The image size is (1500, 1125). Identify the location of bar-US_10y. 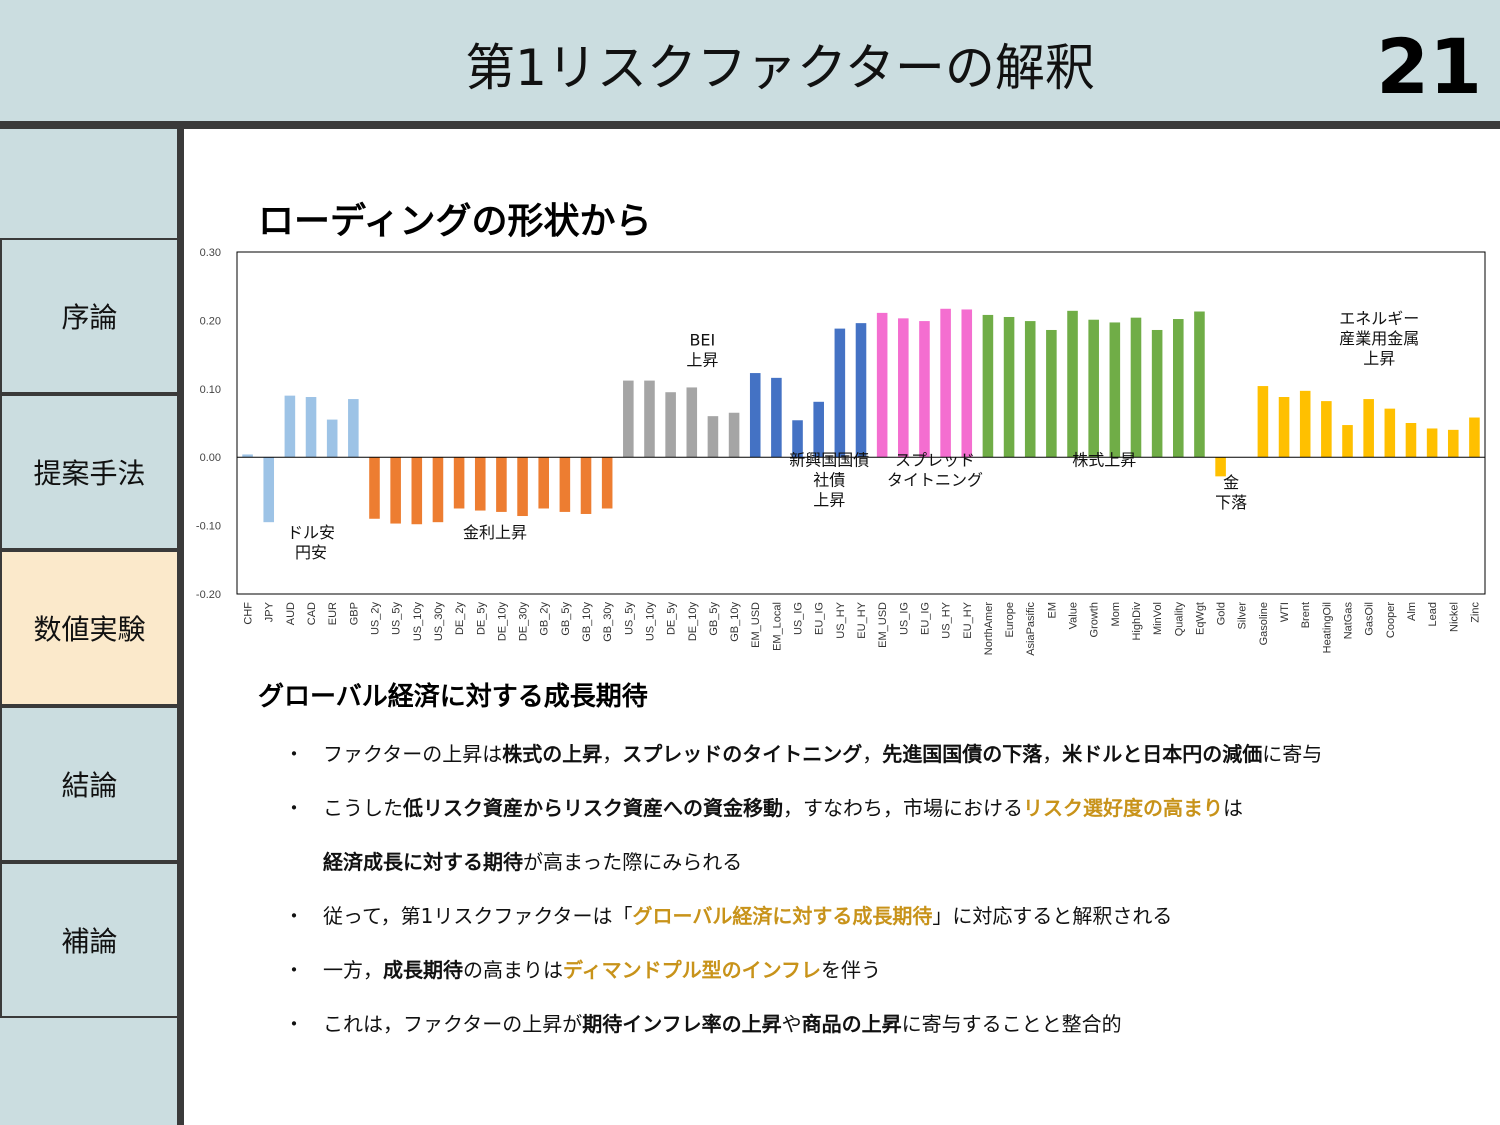
(417, 491).